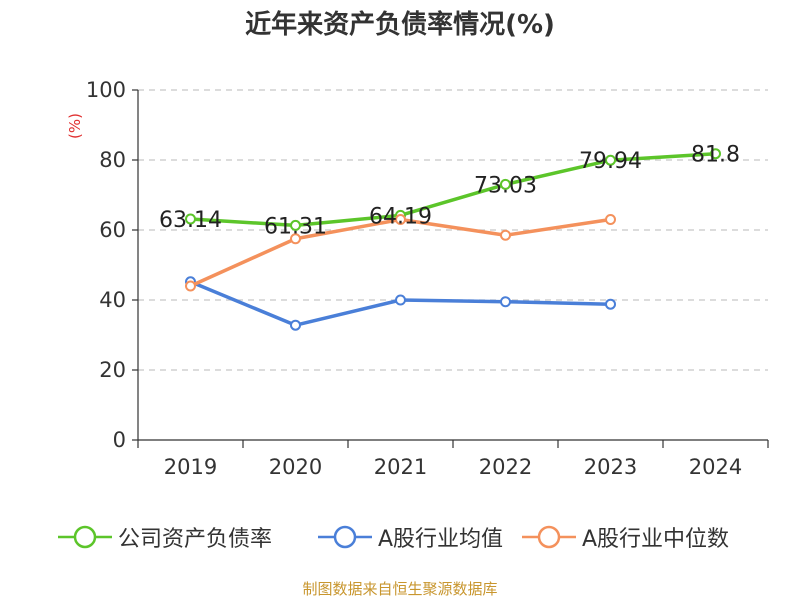 The width and height of the screenshot is (800, 600). I want to click on x-tick-label: 2021, so click(400, 467).